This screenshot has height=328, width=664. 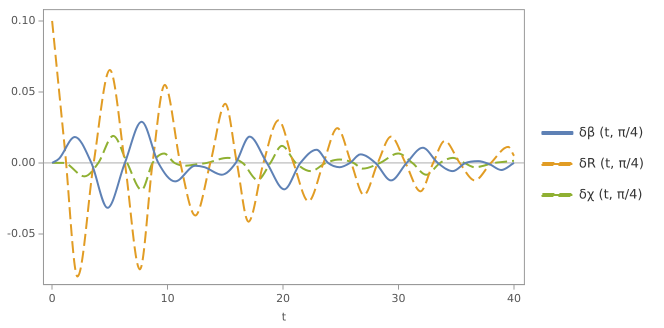 I want to click on legend-label: δβ (t, π/4), so click(x=611, y=132).